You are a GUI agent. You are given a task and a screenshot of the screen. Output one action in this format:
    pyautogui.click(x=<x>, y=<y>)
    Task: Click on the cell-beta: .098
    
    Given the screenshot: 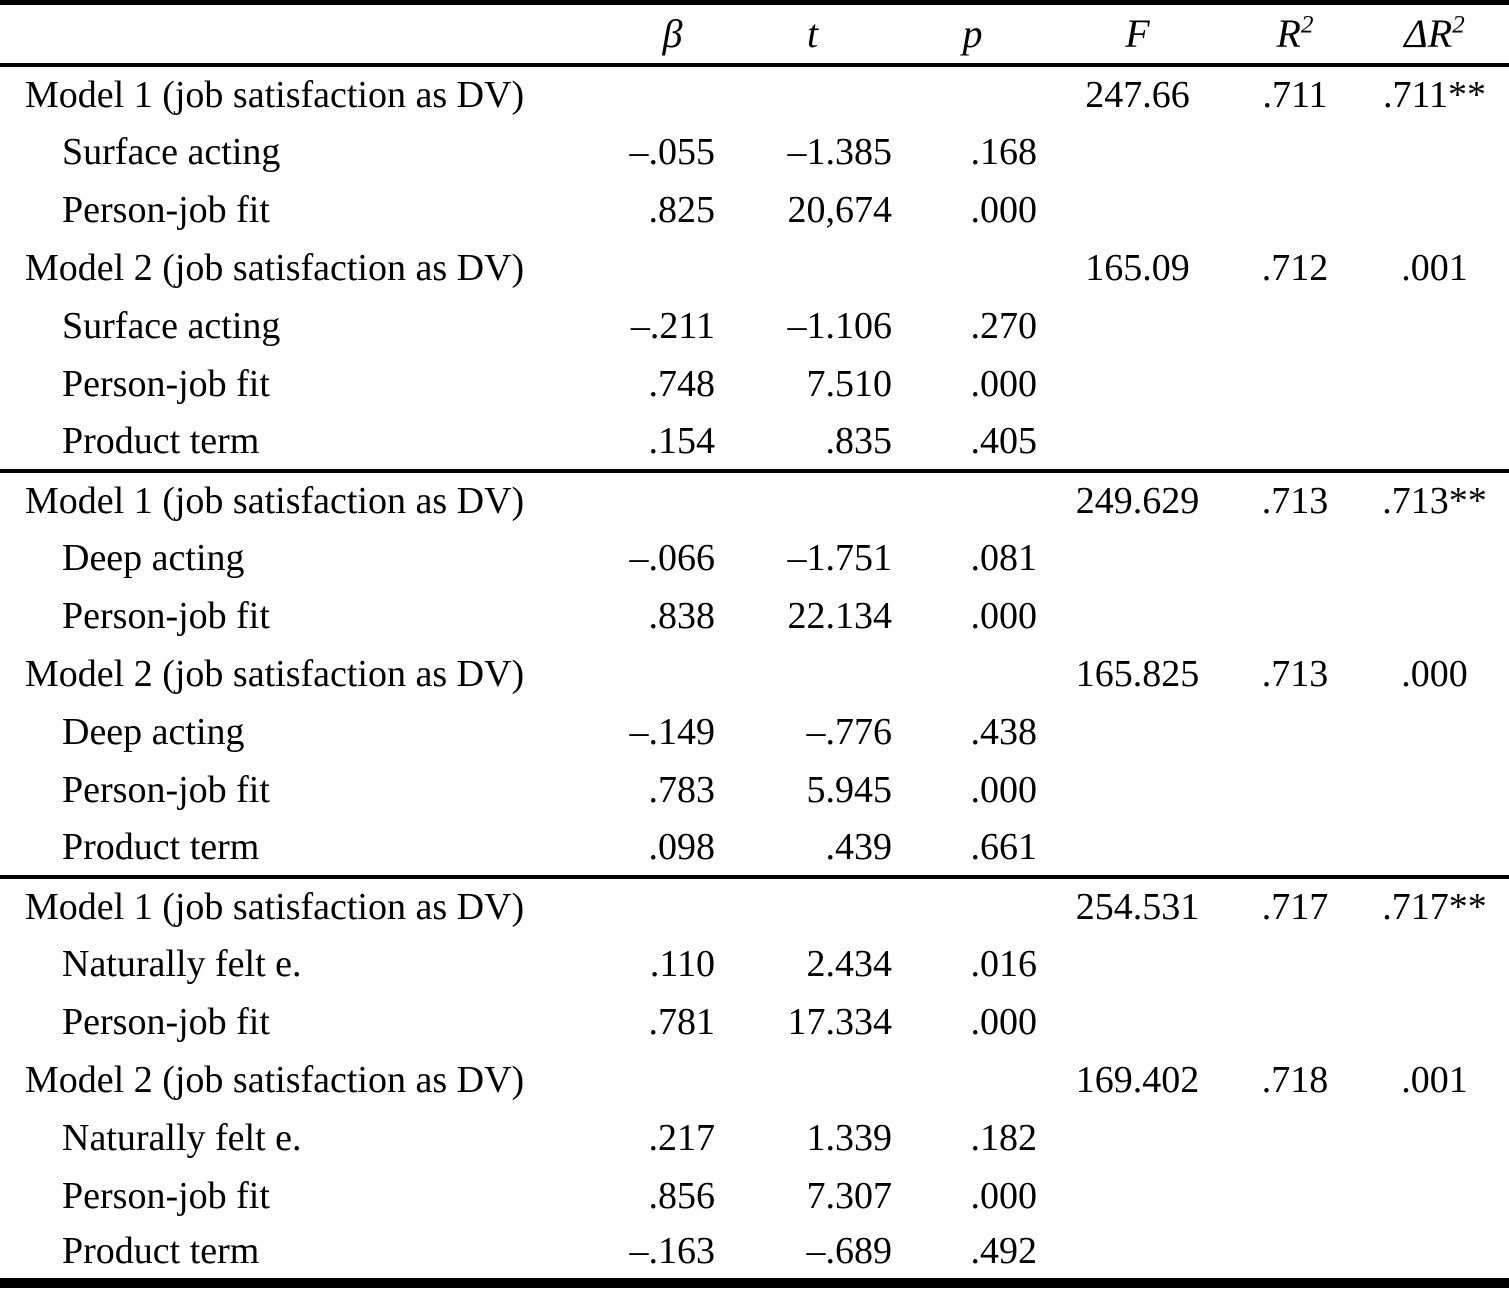 What is the action you would take?
    pyautogui.click(x=682, y=846)
    